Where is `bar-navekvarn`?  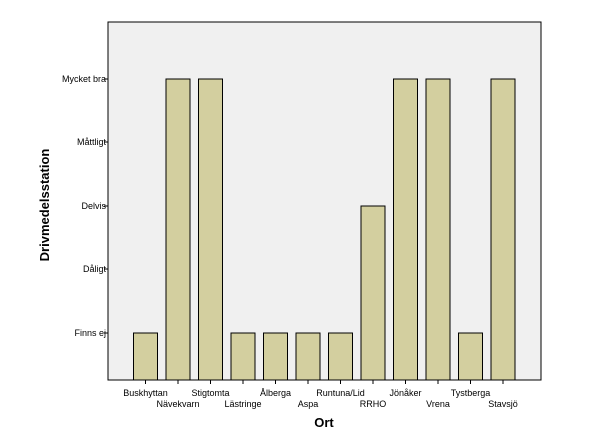 bar-navekvarn is located at coordinates (178, 229).